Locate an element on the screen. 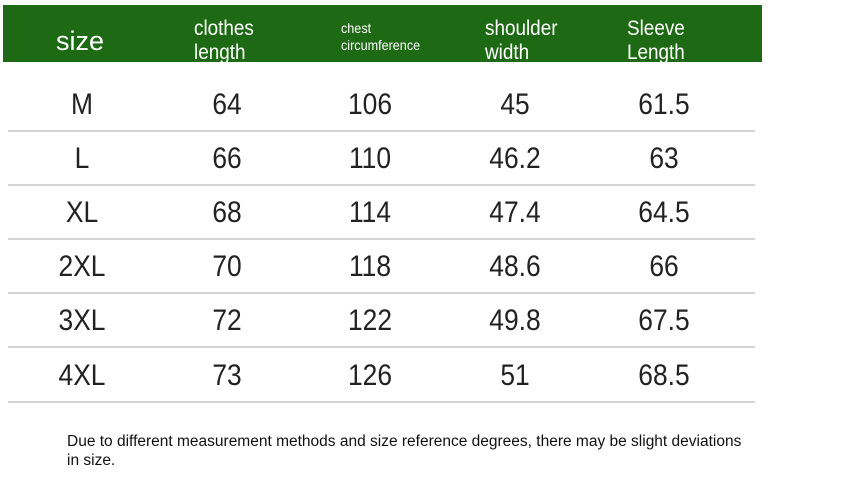 The width and height of the screenshot is (862, 488). table-cell: L is located at coordinates (82, 158).